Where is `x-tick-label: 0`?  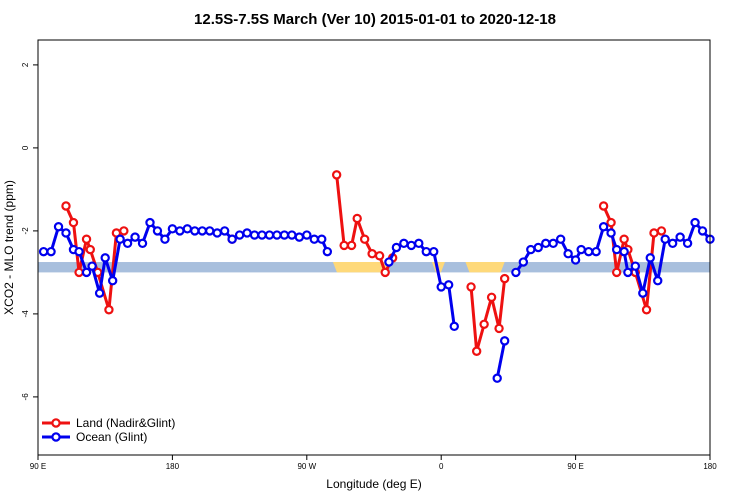
x-tick-label: 0 is located at coordinates (441, 466).